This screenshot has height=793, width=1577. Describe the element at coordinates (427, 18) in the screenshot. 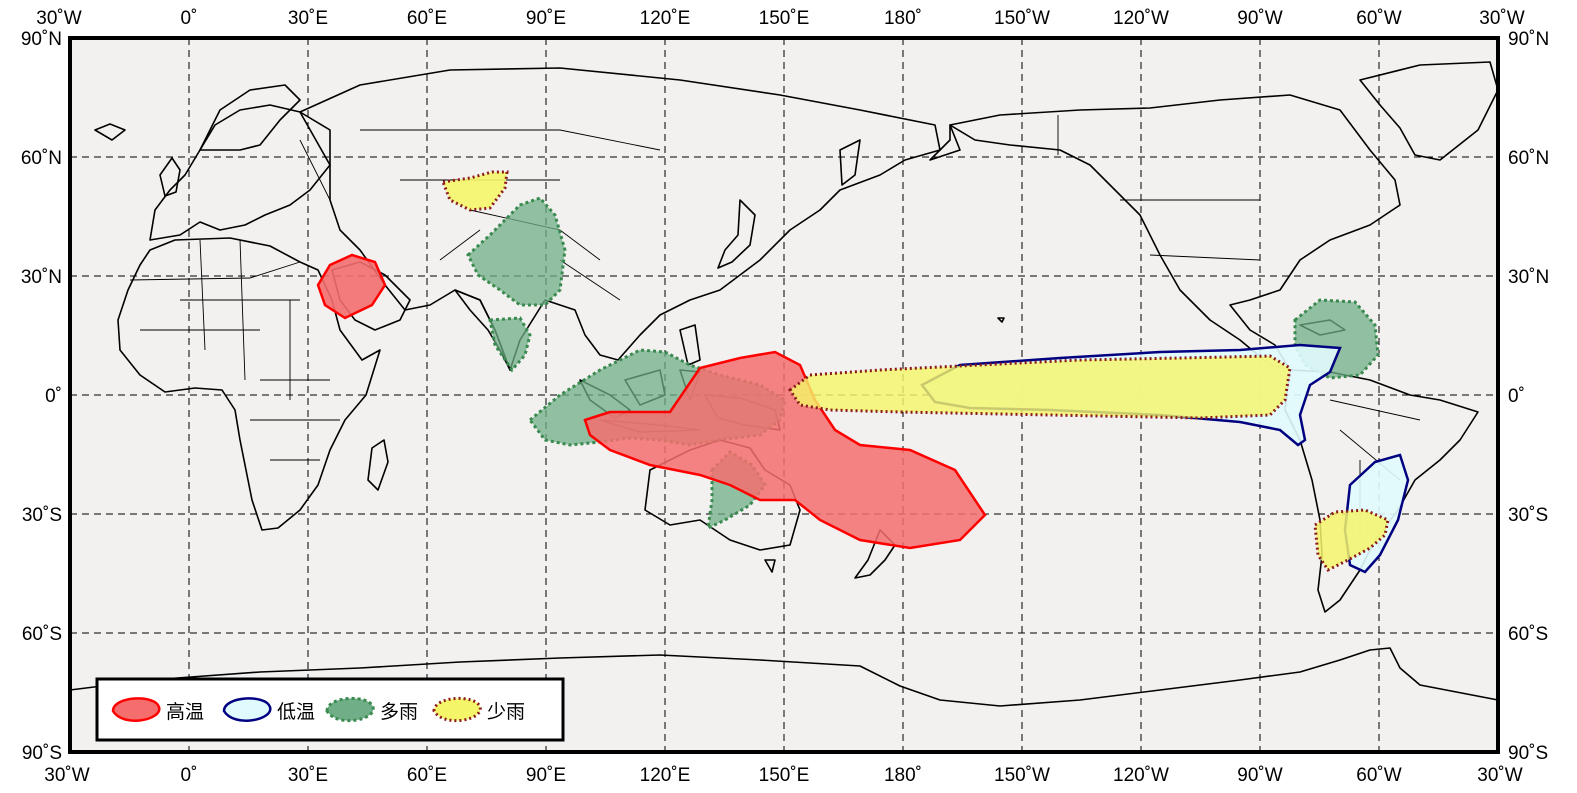

I see `top-tick: 60˚E` at that location.